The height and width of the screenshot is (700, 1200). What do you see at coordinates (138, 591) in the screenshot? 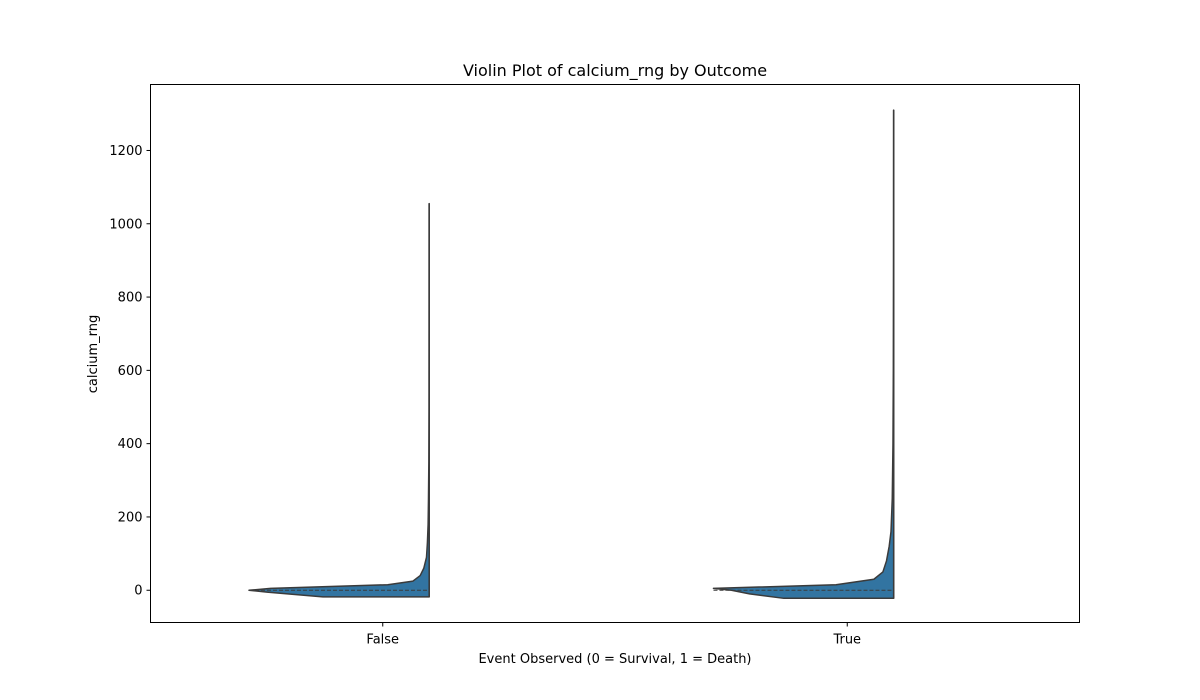
I see `y-tick-label: 0` at bounding box center [138, 591].